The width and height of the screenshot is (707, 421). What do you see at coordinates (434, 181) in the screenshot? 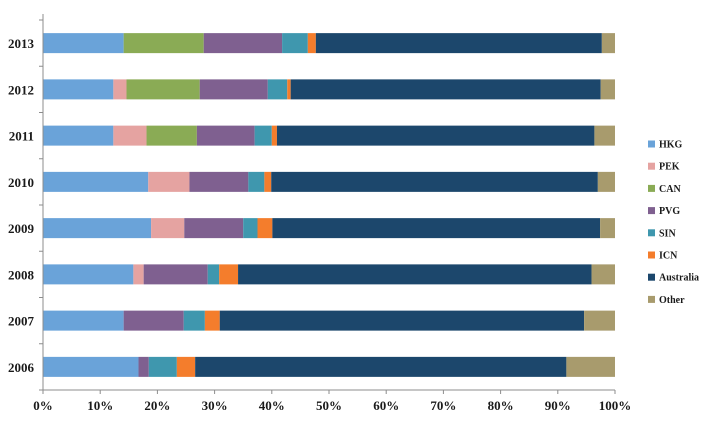
I see `bar-segment-2010-australia` at bounding box center [434, 181].